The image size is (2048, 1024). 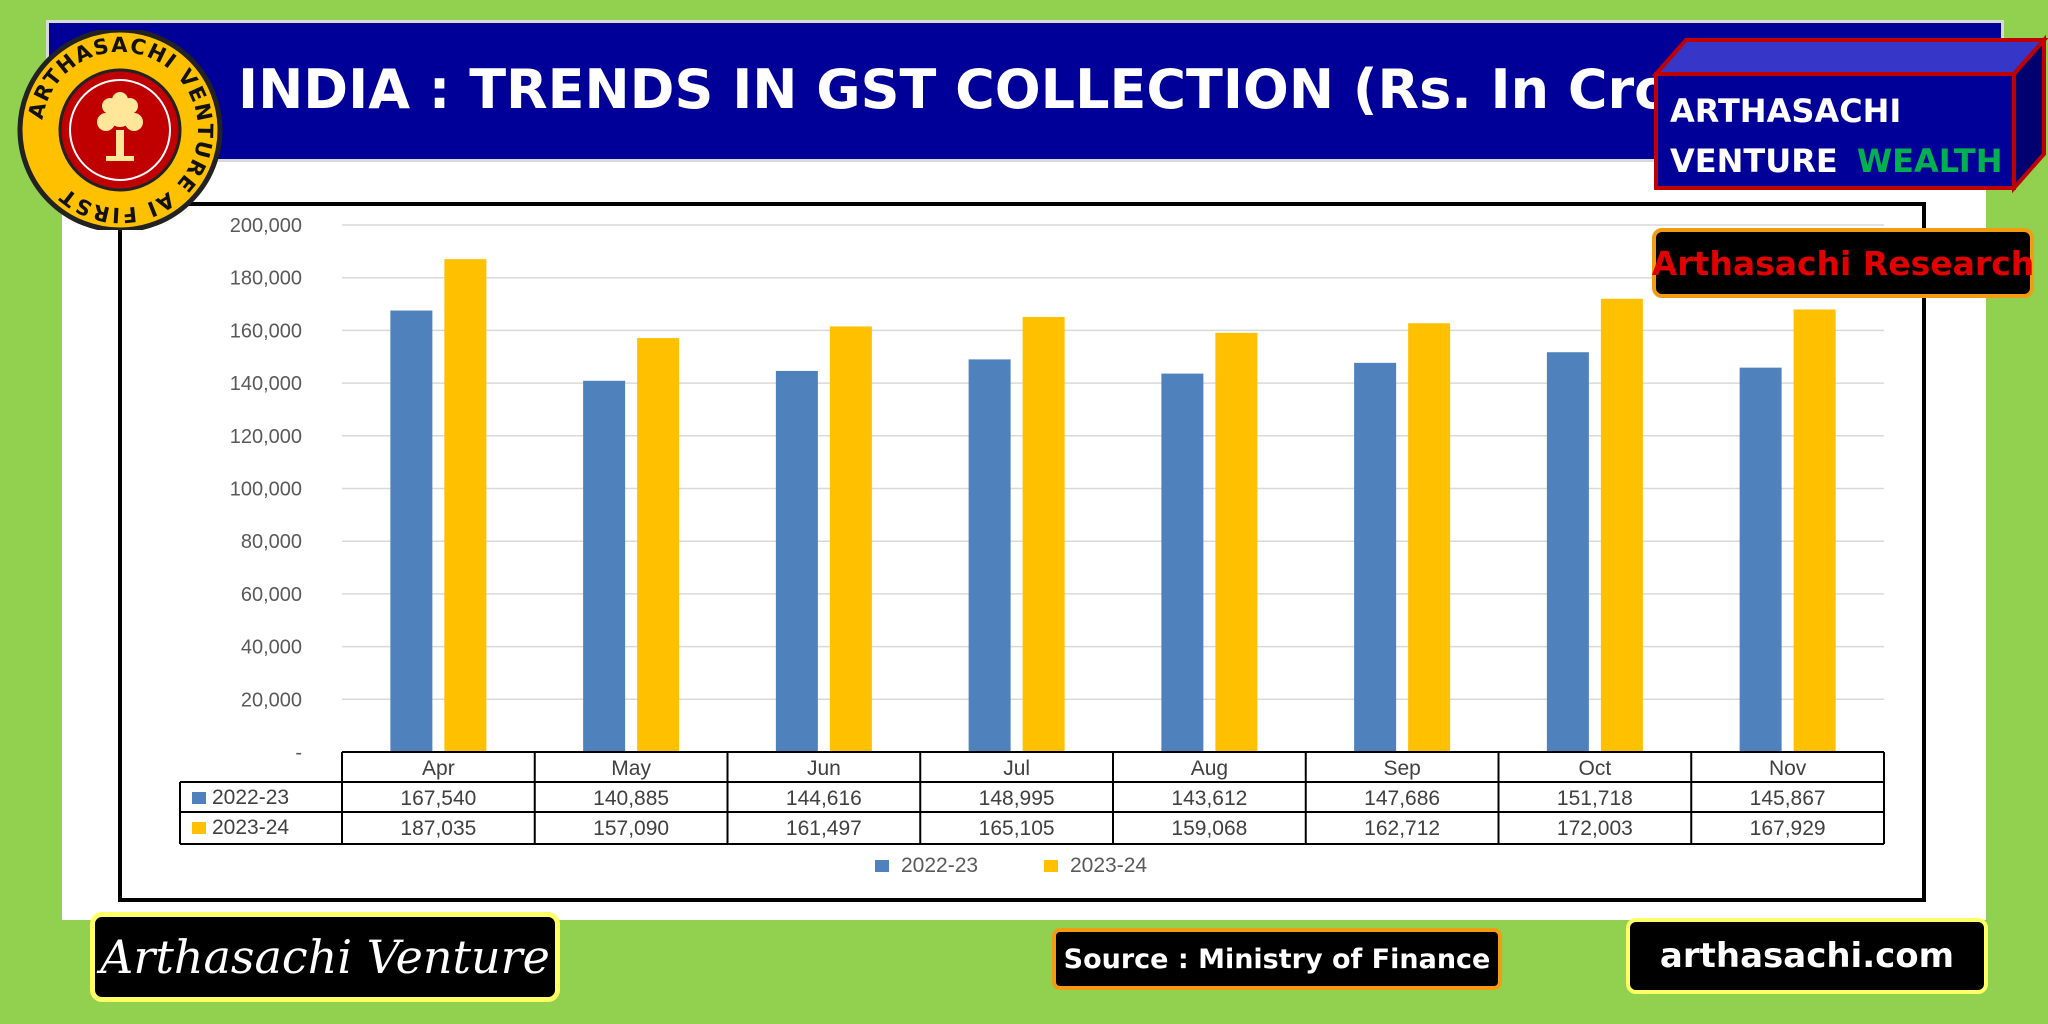 I want to click on bar-2022-23-Oct, so click(x=1567, y=552).